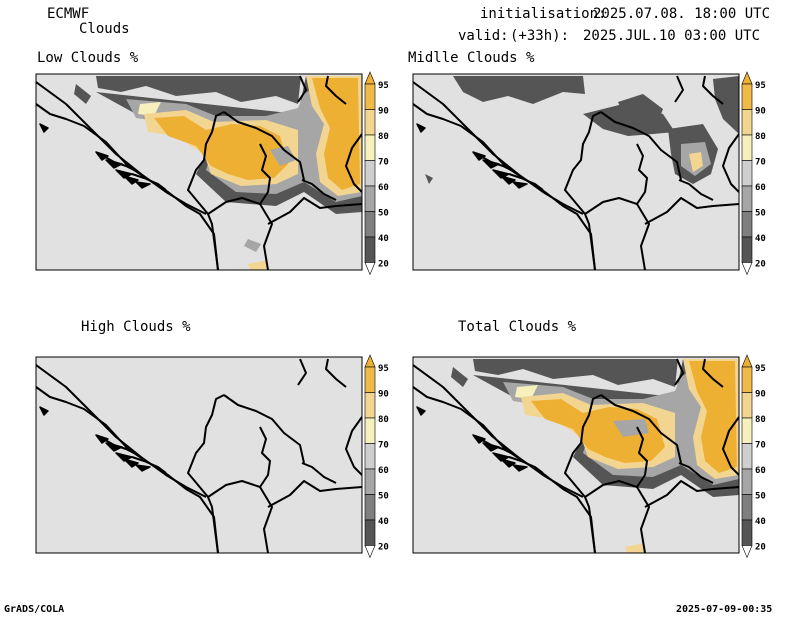  Describe the element at coordinates (471, 58) in the screenshot. I see `panel-title-mid: Midlle Clouds %` at that location.